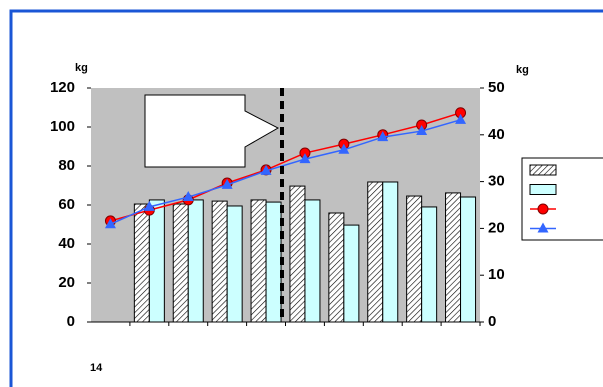 This screenshot has height=387, width=603. What do you see at coordinates (66, 282) in the screenshot?
I see `y-tick-label: 20` at bounding box center [66, 282].